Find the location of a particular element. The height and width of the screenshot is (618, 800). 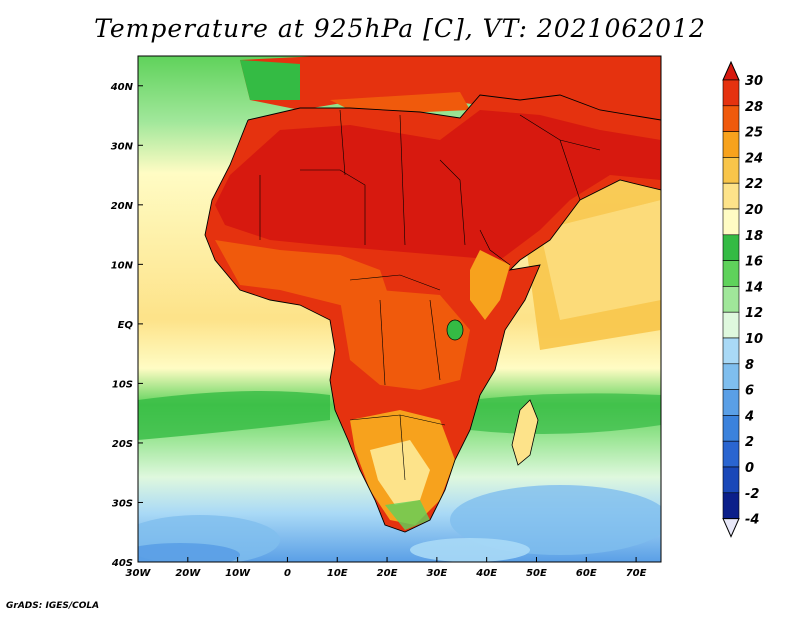

colorbar-label: -2 is located at coordinates (752, 494).